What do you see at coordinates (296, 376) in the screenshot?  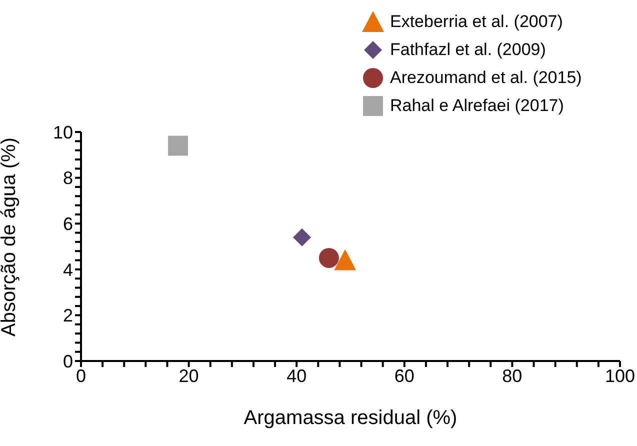 I see `x-tick-label: 40` at bounding box center [296, 376].